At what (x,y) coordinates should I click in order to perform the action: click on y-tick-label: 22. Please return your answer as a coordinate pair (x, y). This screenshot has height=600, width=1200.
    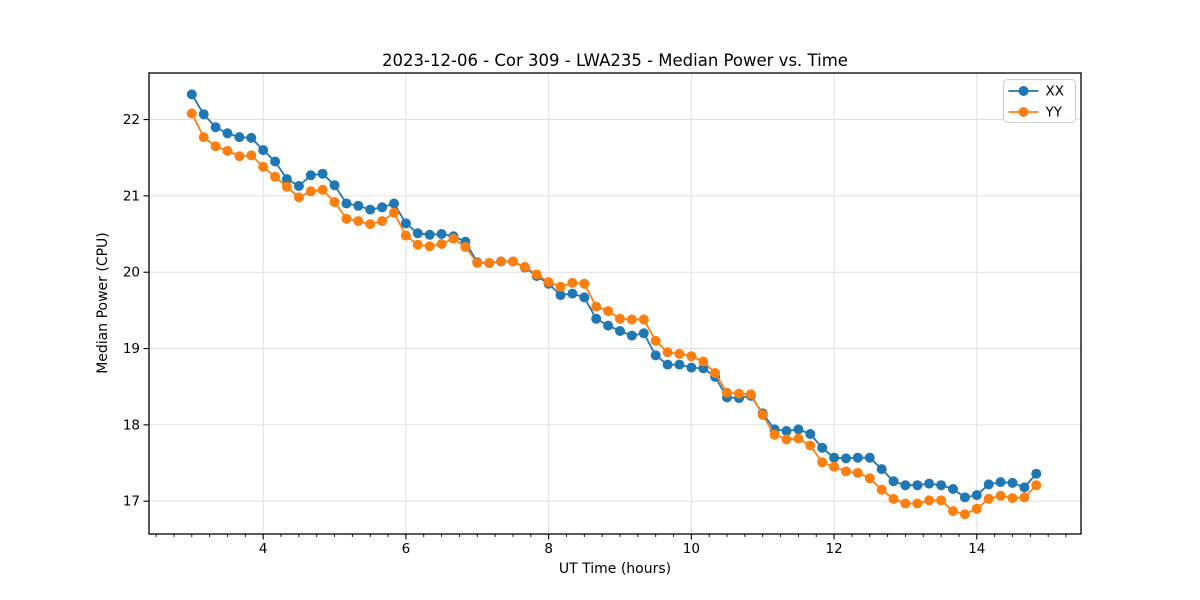
    Looking at the image, I should click on (131, 120).